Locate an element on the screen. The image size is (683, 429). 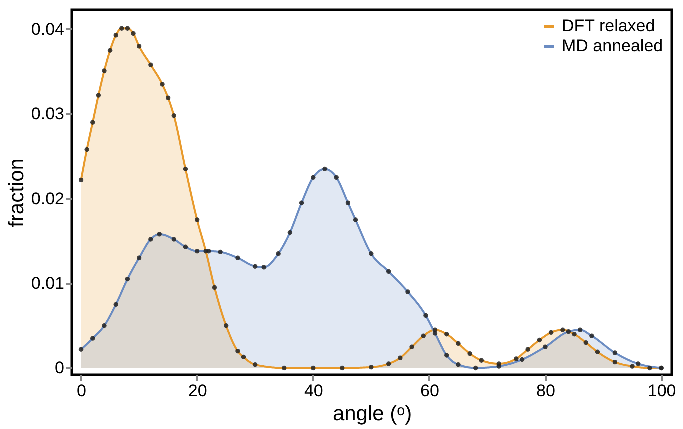
y-tick-label: 0.04 is located at coordinates (47, 29).